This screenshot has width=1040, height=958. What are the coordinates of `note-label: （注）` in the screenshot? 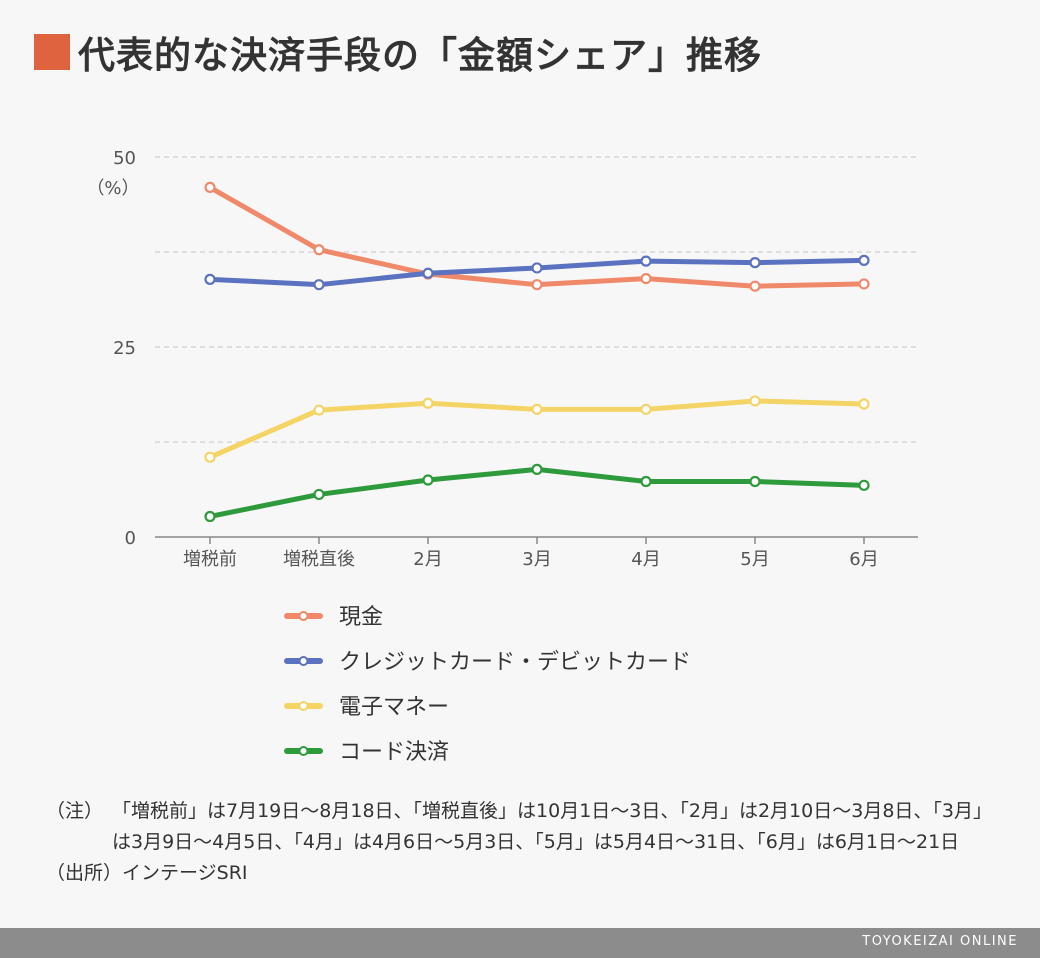 It's located at (75, 811).